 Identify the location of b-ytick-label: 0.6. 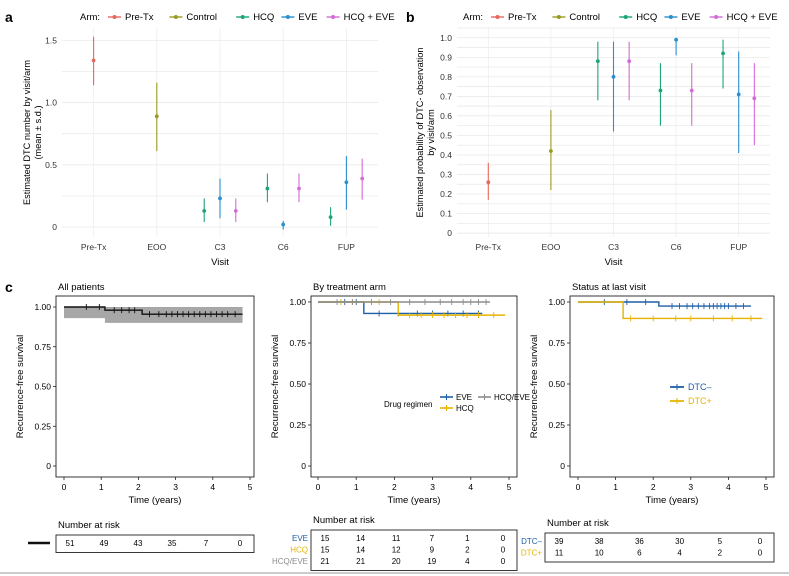
(446, 116).